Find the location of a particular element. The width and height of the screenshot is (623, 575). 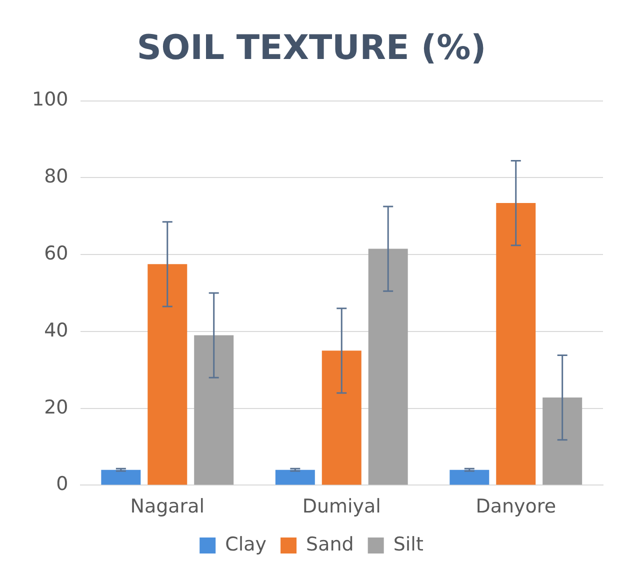

x-tick-label: Dumiyal is located at coordinates (341, 507).